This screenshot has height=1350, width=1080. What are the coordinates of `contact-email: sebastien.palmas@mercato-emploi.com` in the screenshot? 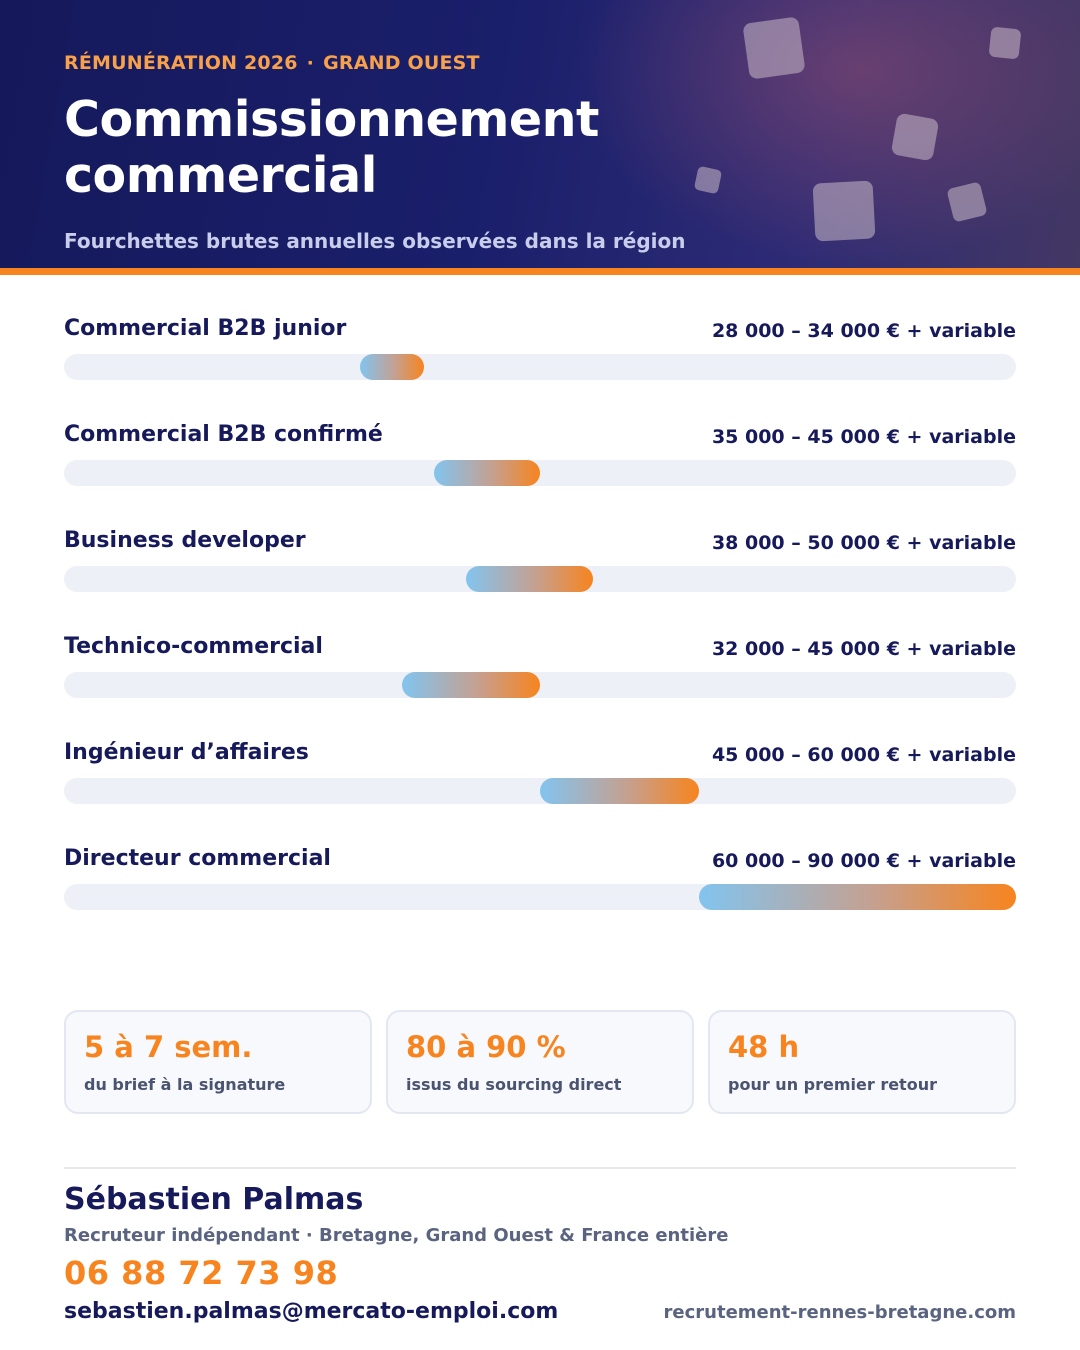 It's located at (311, 1311).